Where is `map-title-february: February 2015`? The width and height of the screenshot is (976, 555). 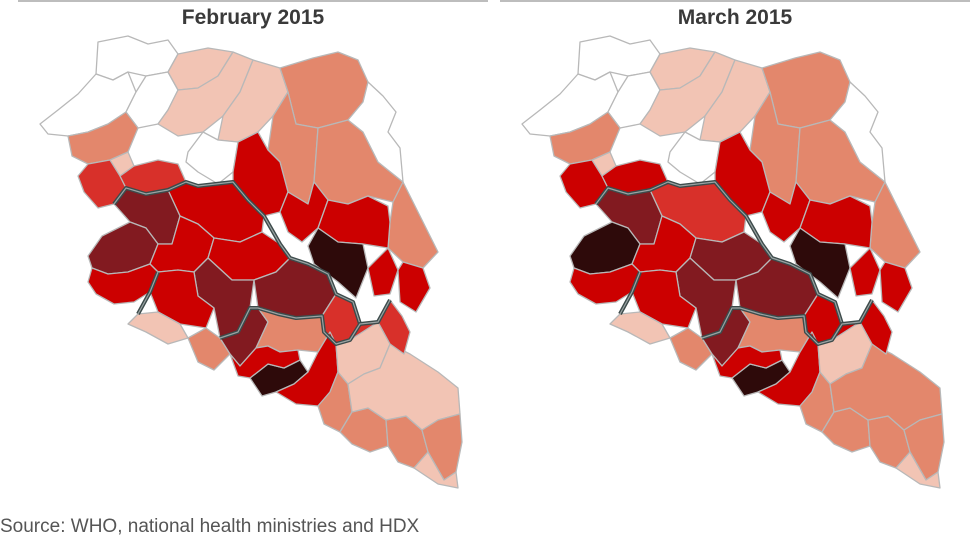 map-title-february: February 2015 is located at coordinates (253, 17).